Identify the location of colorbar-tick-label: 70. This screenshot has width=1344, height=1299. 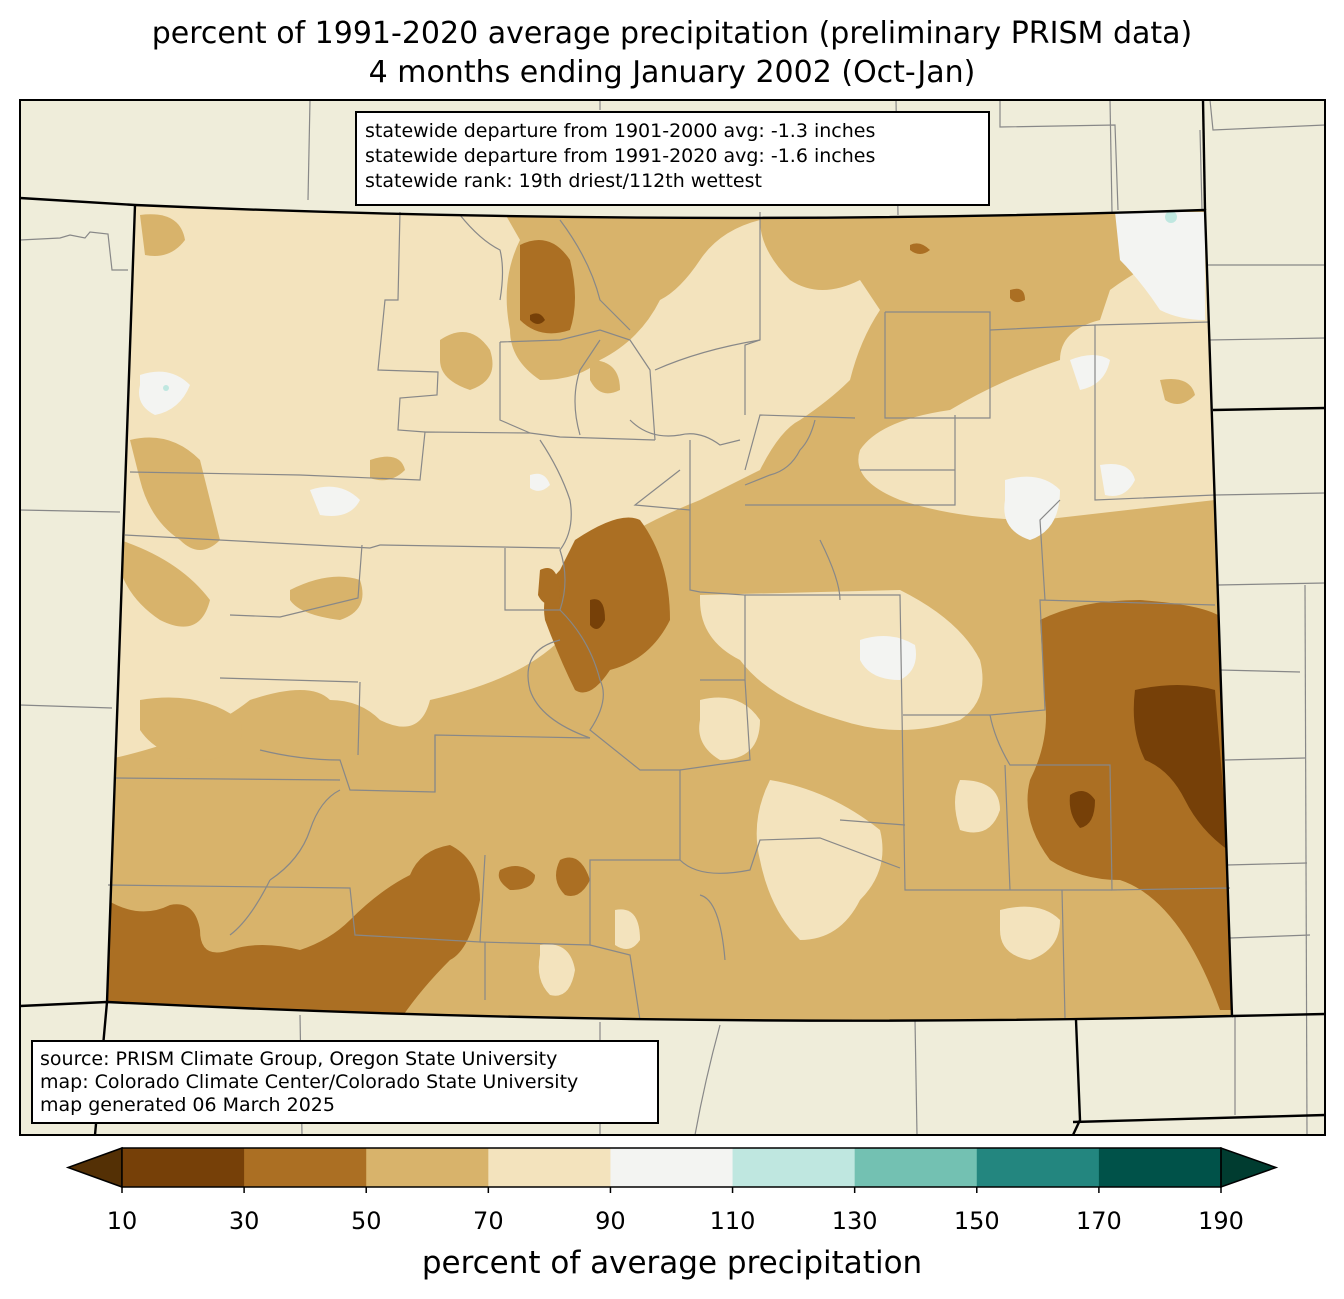
(488, 1221).